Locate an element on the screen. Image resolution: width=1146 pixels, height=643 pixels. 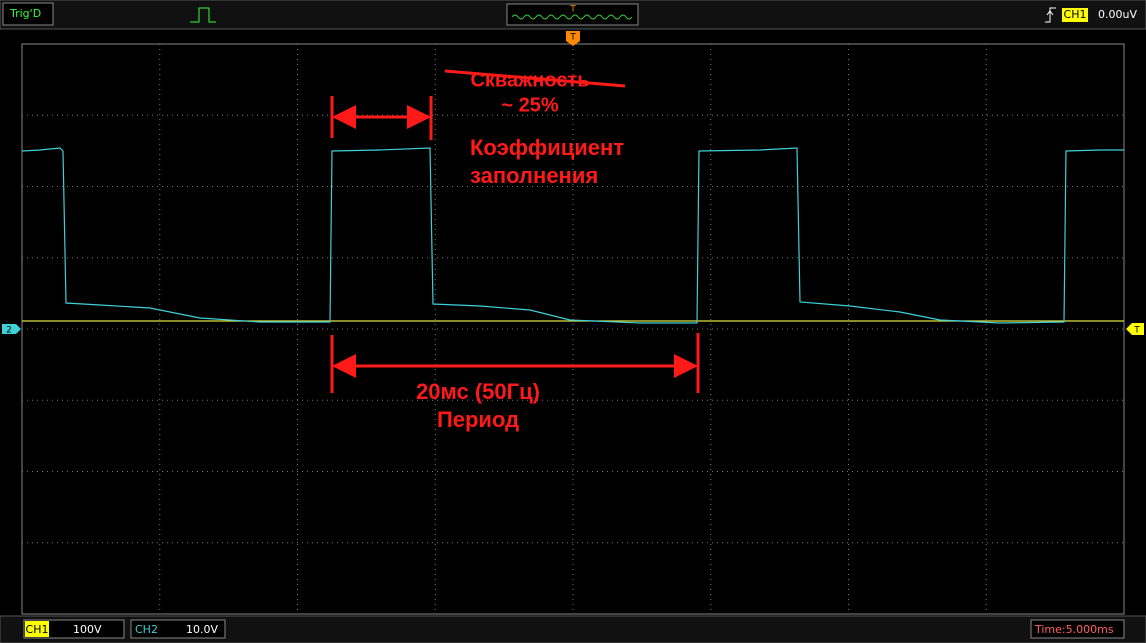
duty-line1: Коэффициент is located at coordinates (547, 147).